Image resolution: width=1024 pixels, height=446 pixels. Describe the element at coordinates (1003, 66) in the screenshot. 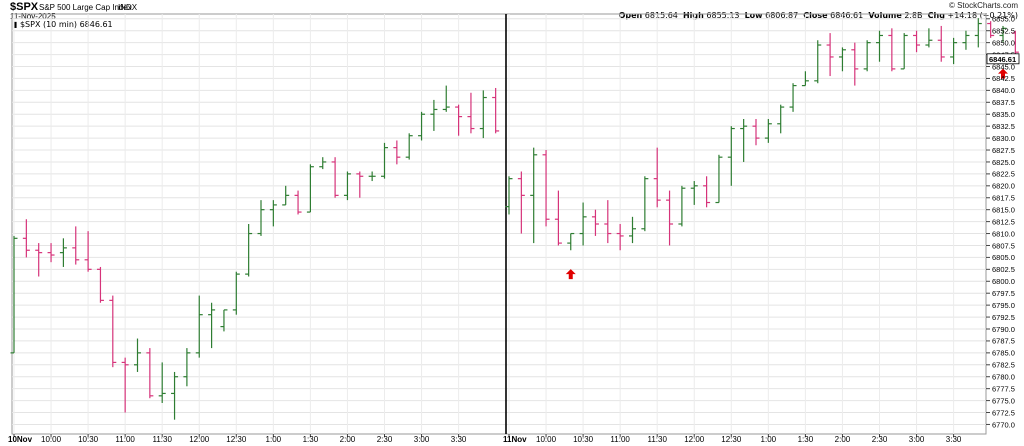

I see `y-tick-label: 6845.0` at that location.